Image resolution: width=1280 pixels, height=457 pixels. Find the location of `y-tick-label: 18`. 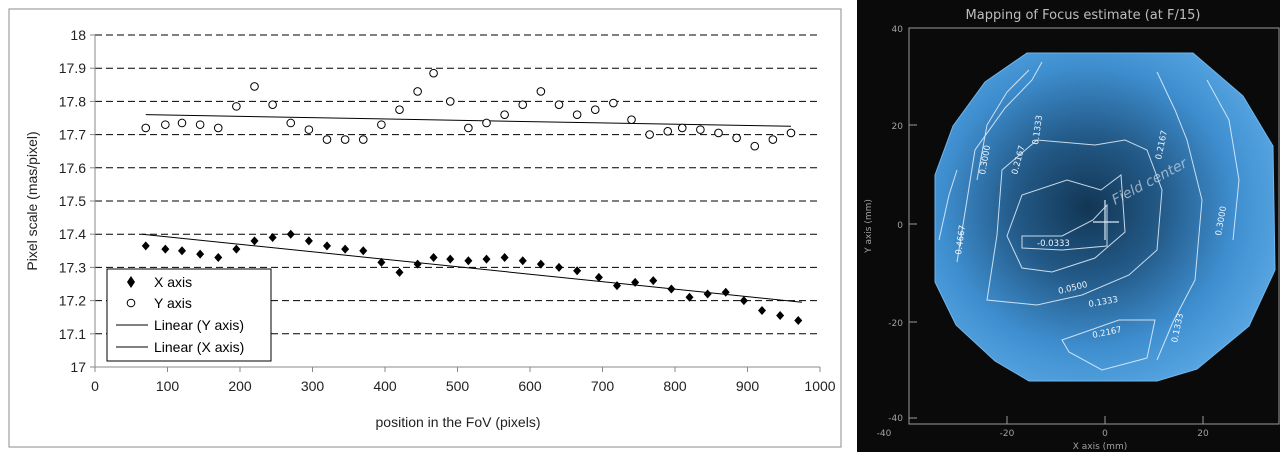

y-tick-label: 18 is located at coordinates (78, 35).